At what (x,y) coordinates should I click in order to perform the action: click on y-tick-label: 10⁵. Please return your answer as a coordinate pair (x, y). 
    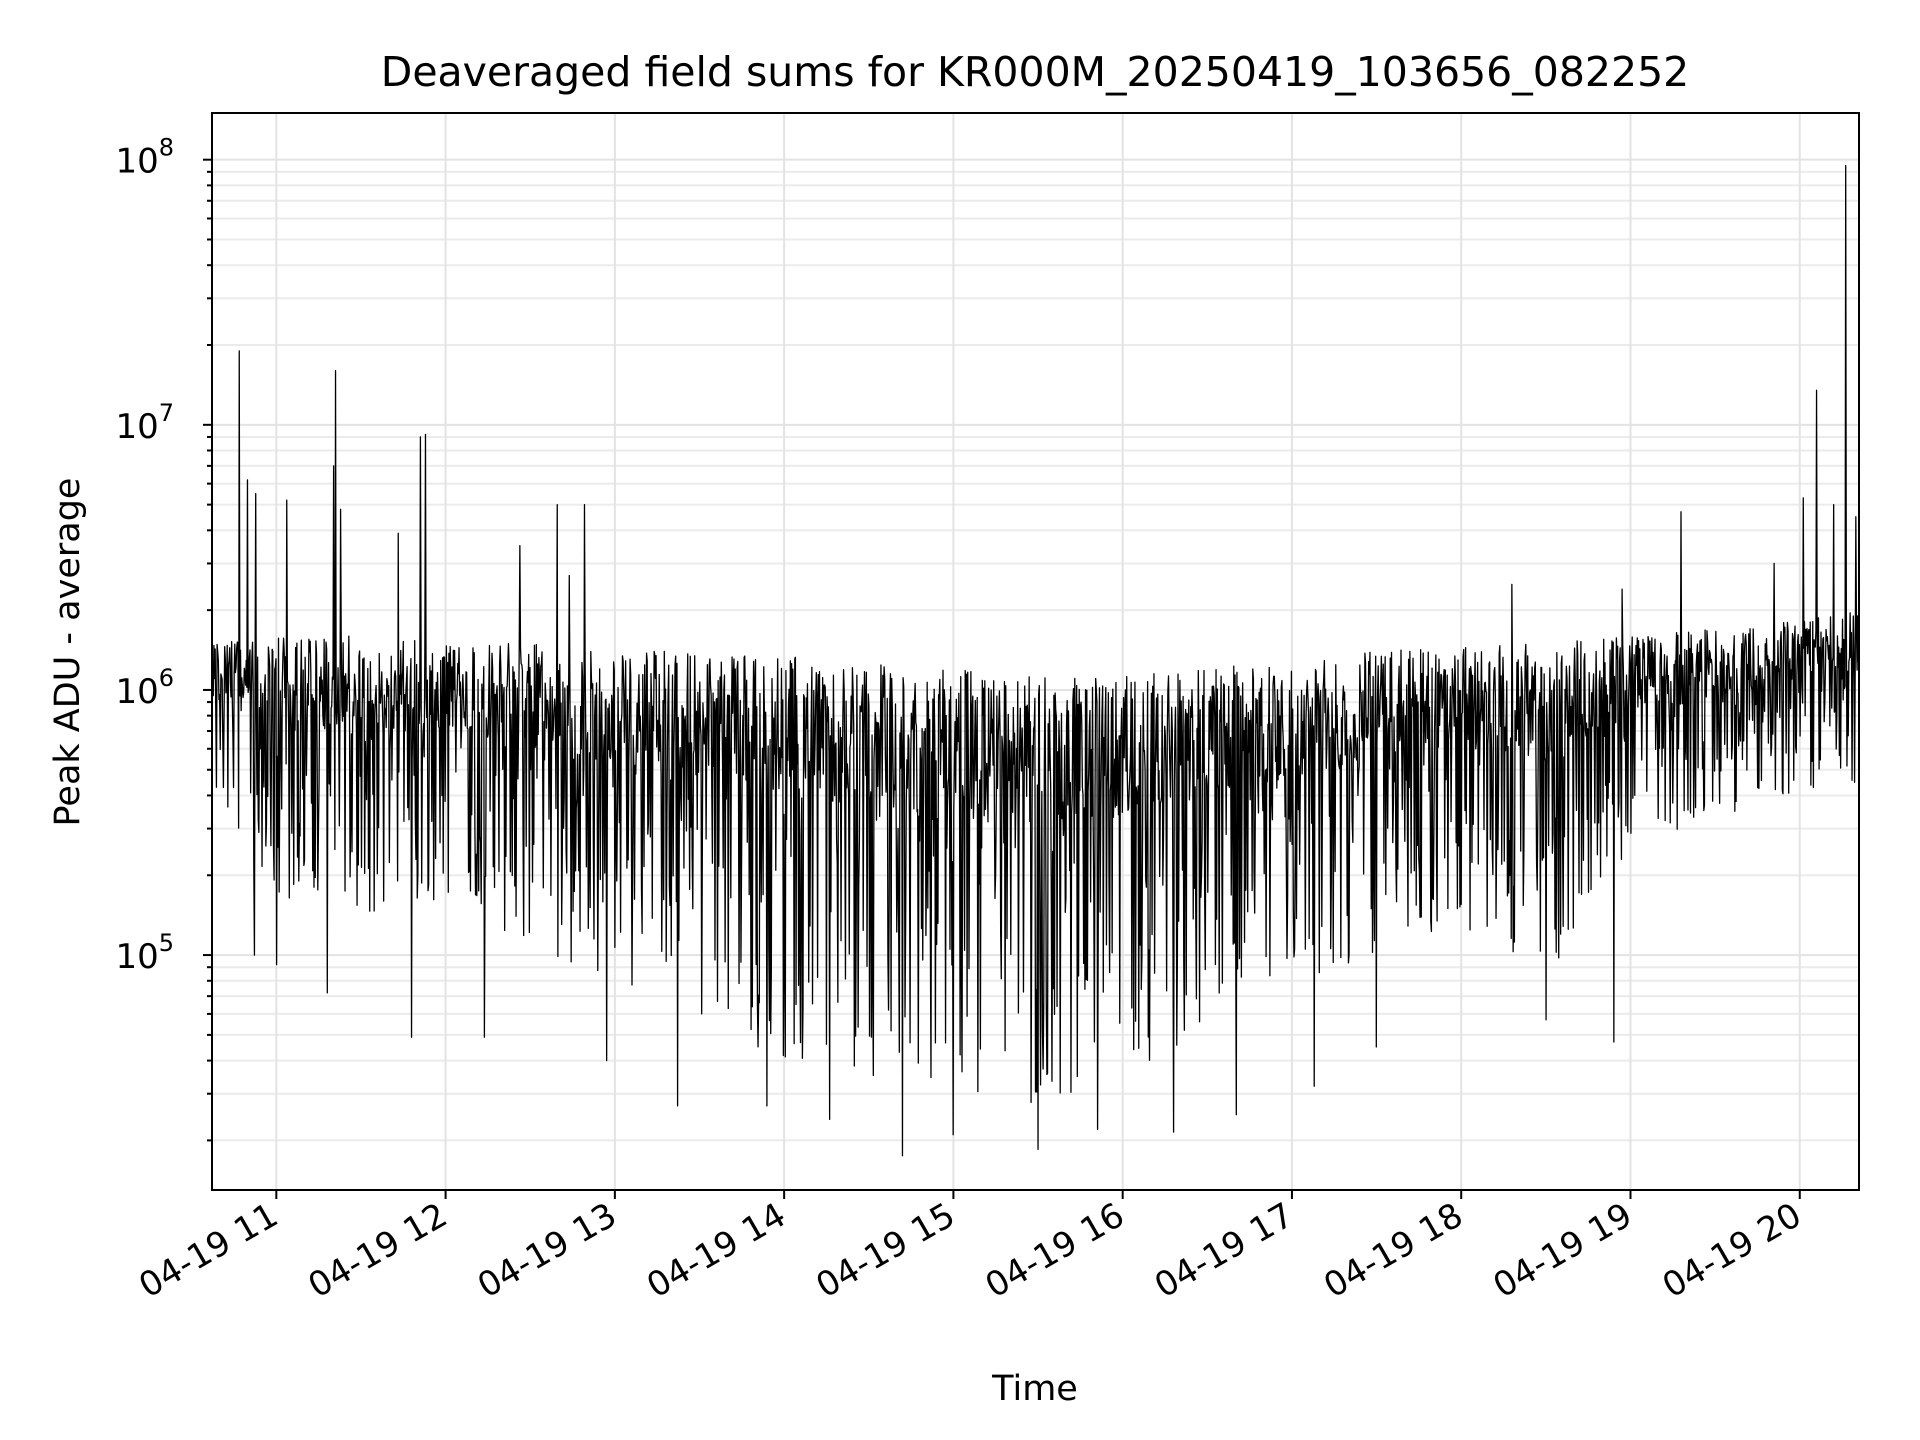
    Looking at the image, I should click on (144, 953).